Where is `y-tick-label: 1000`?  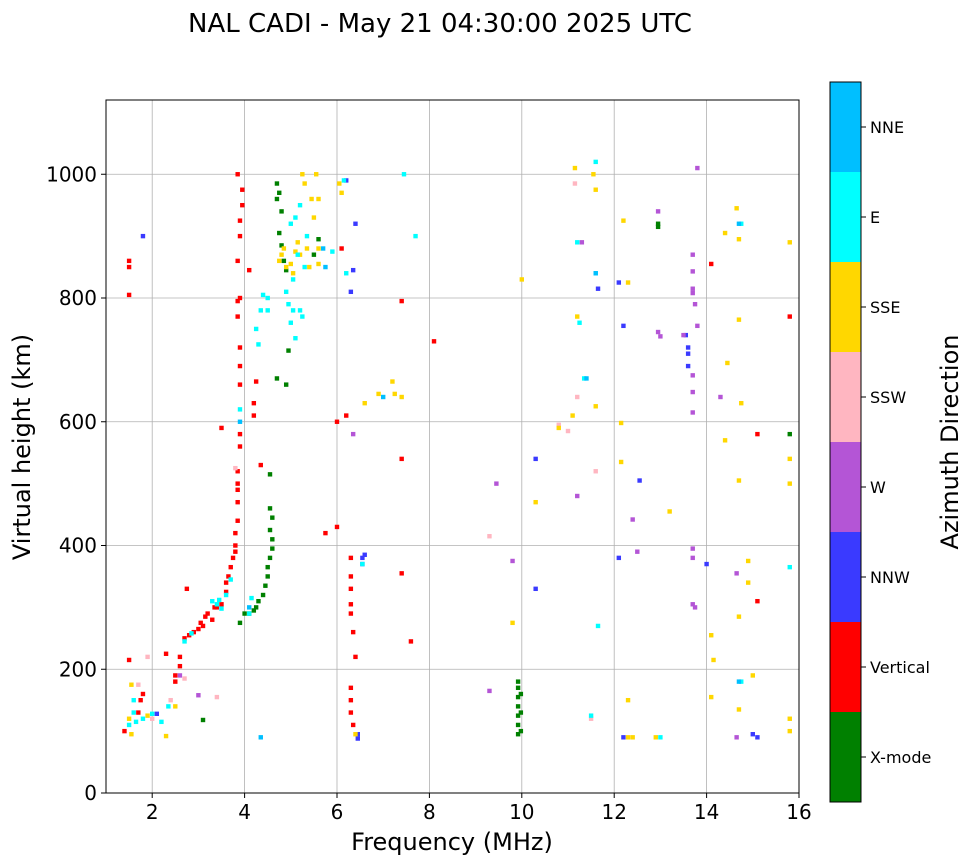 y-tick-label: 1000 is located at coordinates (71, 174).